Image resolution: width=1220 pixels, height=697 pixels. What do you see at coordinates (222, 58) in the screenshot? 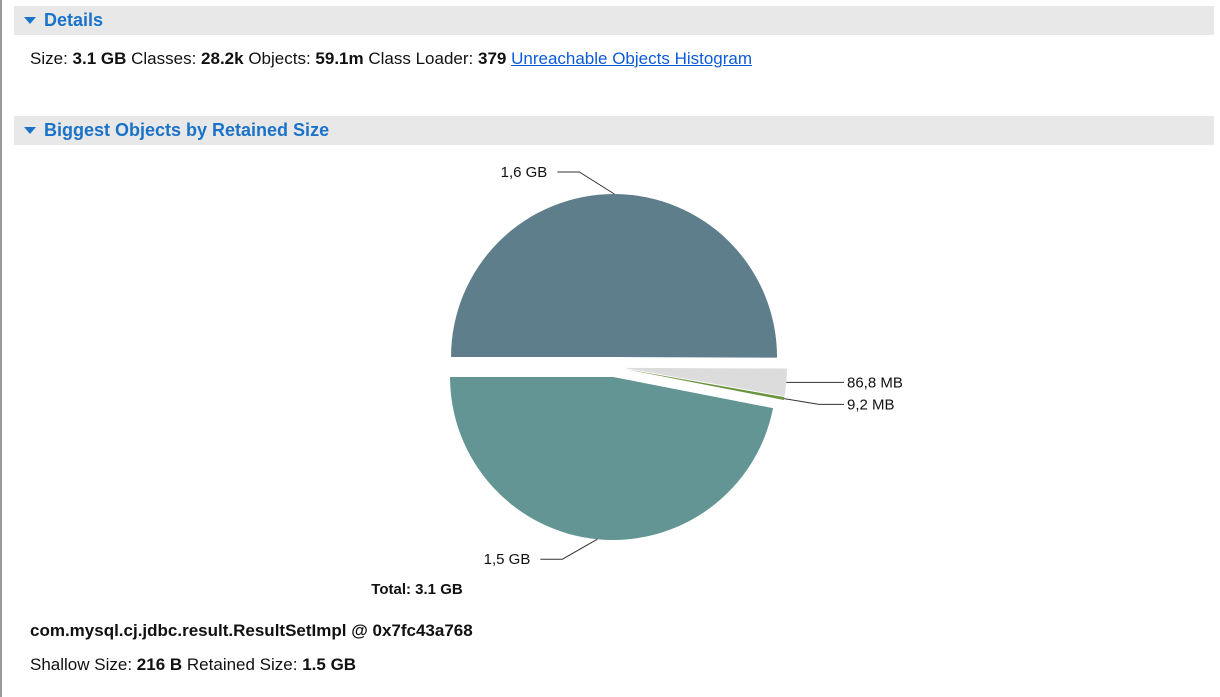
I see `detail-value: 28.2k` at bounding box center [222, 58].